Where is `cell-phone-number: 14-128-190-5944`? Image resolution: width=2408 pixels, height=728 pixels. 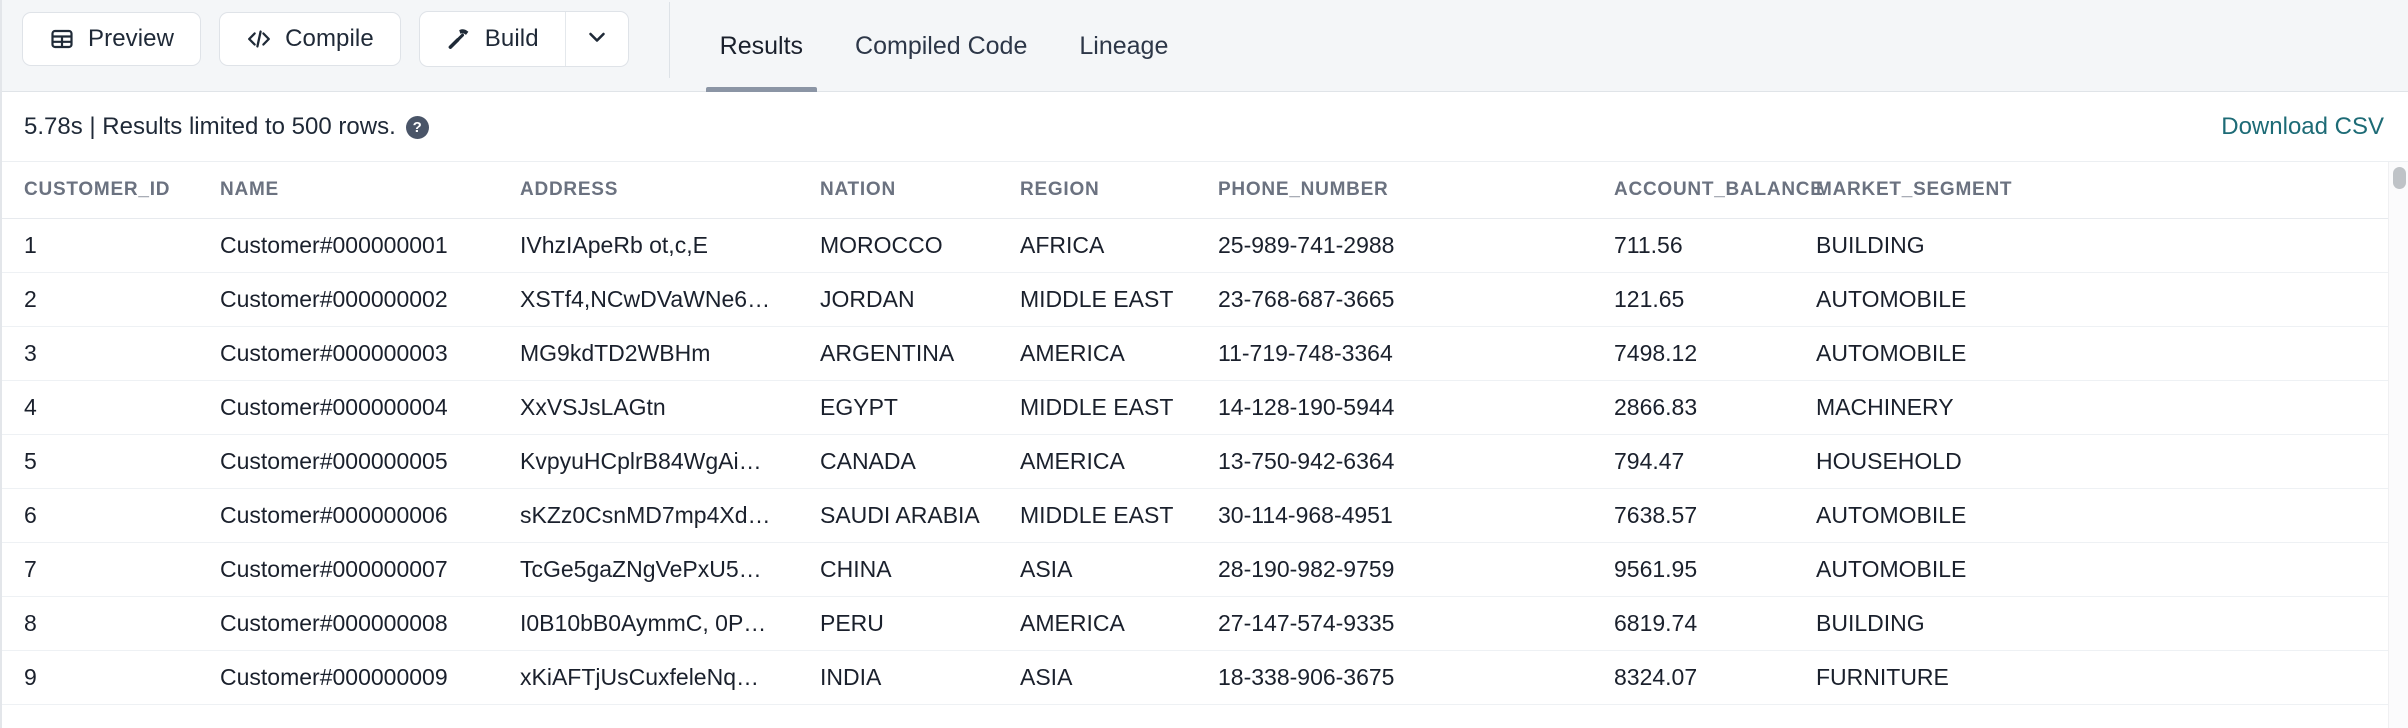
cell-phone-number: 14-128-190-5944 is located at coordinates (1394, 407).